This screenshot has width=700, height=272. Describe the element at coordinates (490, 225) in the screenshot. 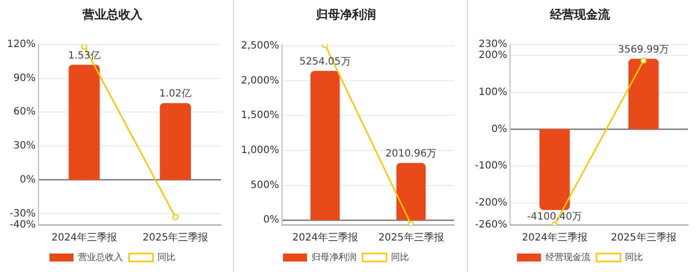

I see `y-tick-label: -260%` at that location.